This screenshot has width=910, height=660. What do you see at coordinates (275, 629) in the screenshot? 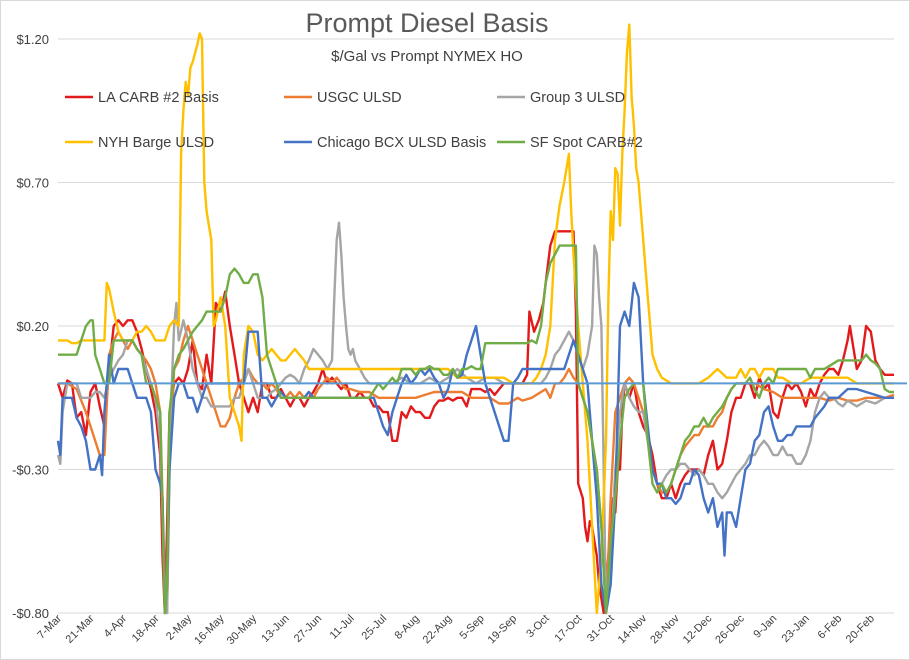
I see `x-tick-label: 13-Jun` at bounding box center [275, 629].